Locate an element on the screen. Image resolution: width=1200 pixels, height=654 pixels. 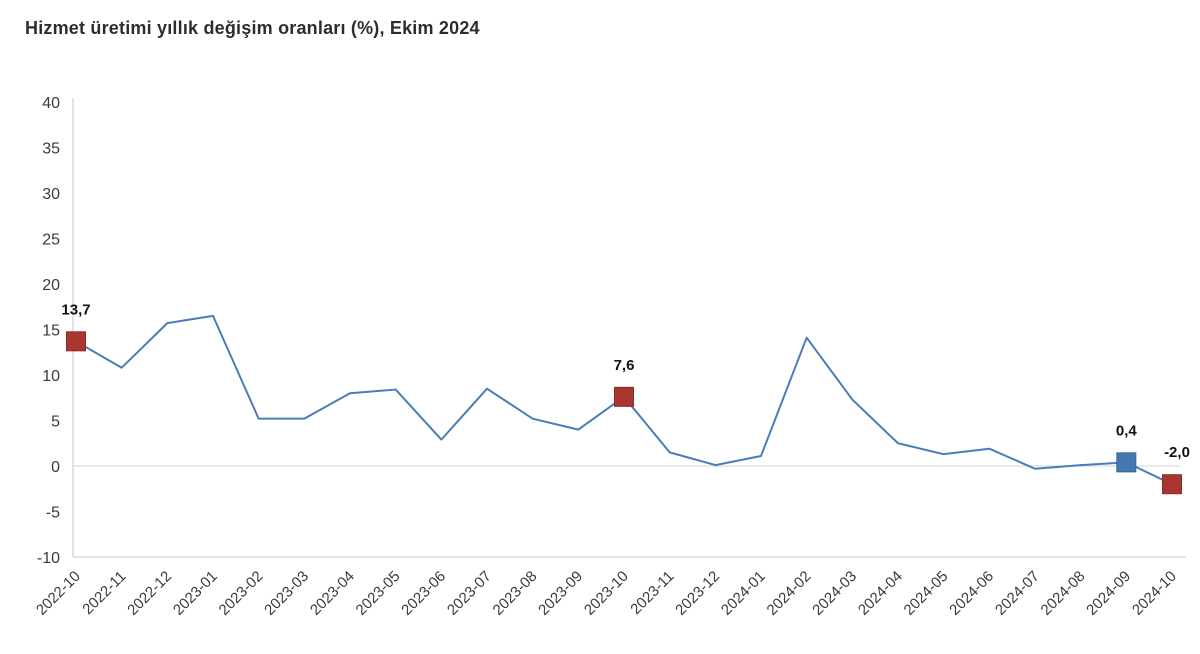
x-axis-label: 2022-12 is located at coordinates (149, 593).